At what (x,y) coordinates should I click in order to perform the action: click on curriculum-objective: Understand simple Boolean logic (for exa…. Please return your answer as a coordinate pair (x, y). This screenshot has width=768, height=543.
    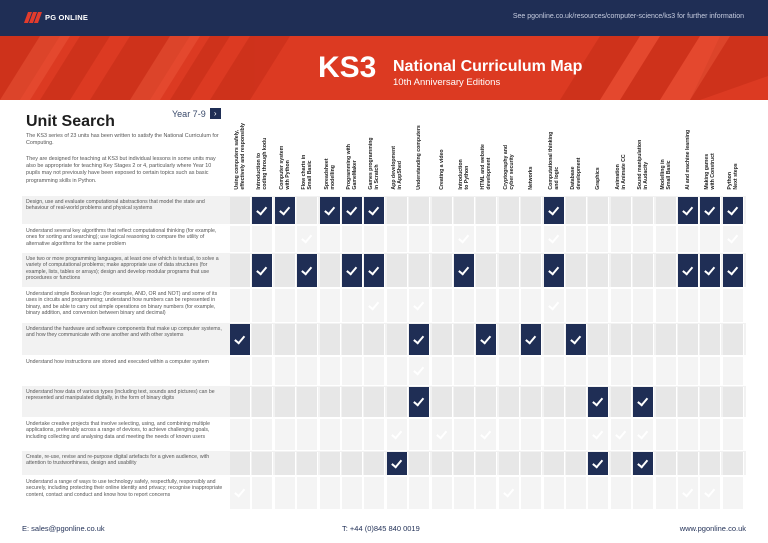
    Looking at the image, I should click on (122, 304).